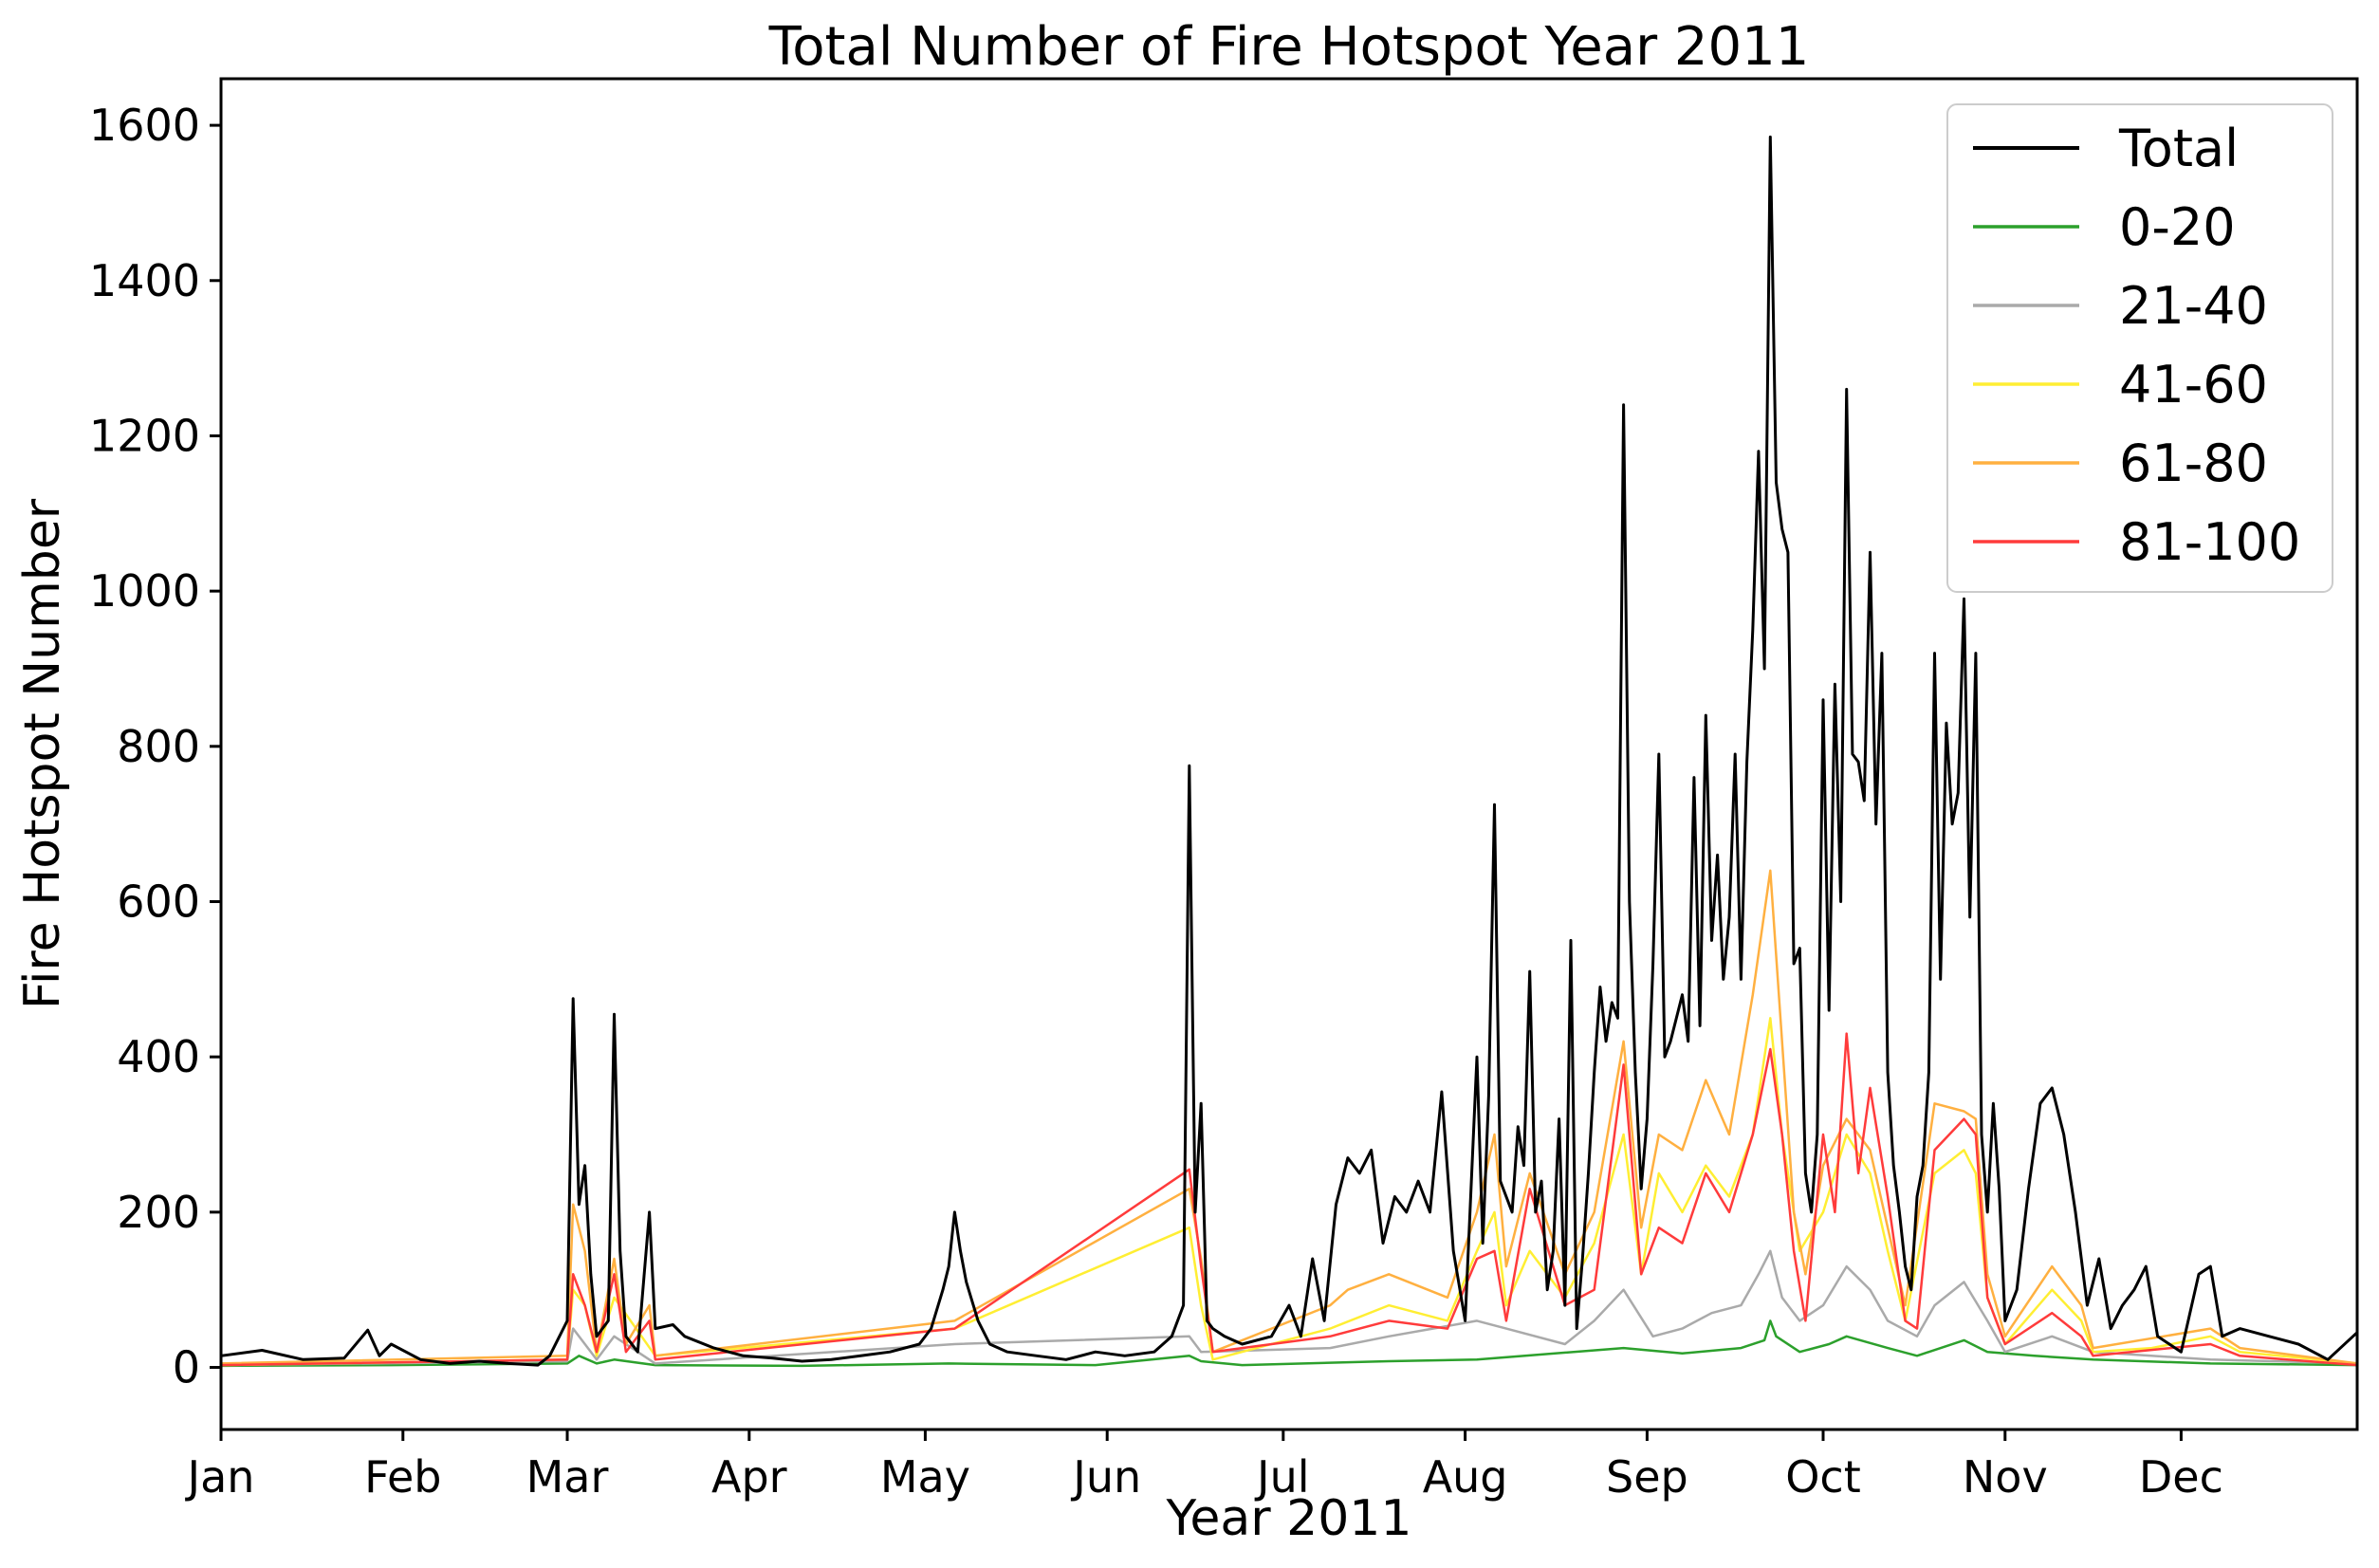 This screenshot has width=2379, height=1568. I want to click on legend-label: 81-100, so click(2209, 542).